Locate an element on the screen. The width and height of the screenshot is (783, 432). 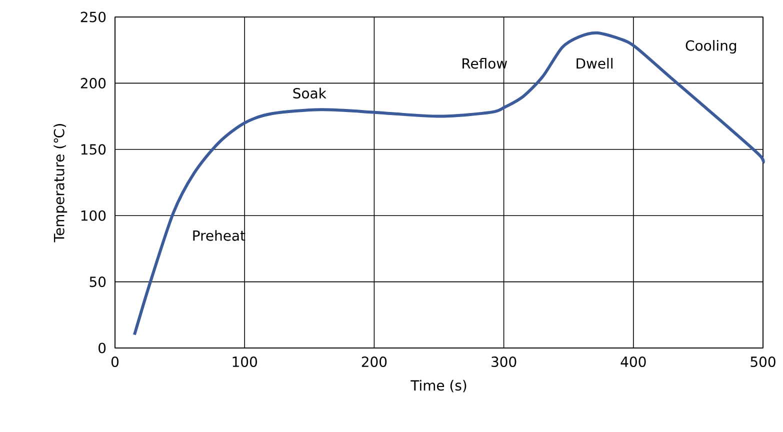
annotation: Cooling is located at coordinates (711, 47).